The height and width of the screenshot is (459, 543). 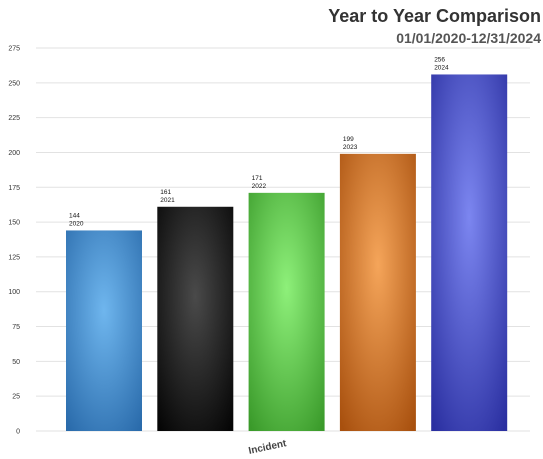 I want to click on y-tick-label: 175, so click(x=14, y=188).